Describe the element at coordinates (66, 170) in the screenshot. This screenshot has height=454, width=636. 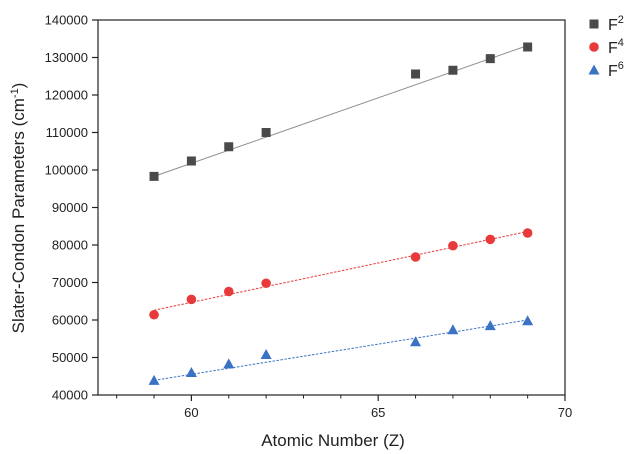
I see `y-tick-label: 100000` at that location.